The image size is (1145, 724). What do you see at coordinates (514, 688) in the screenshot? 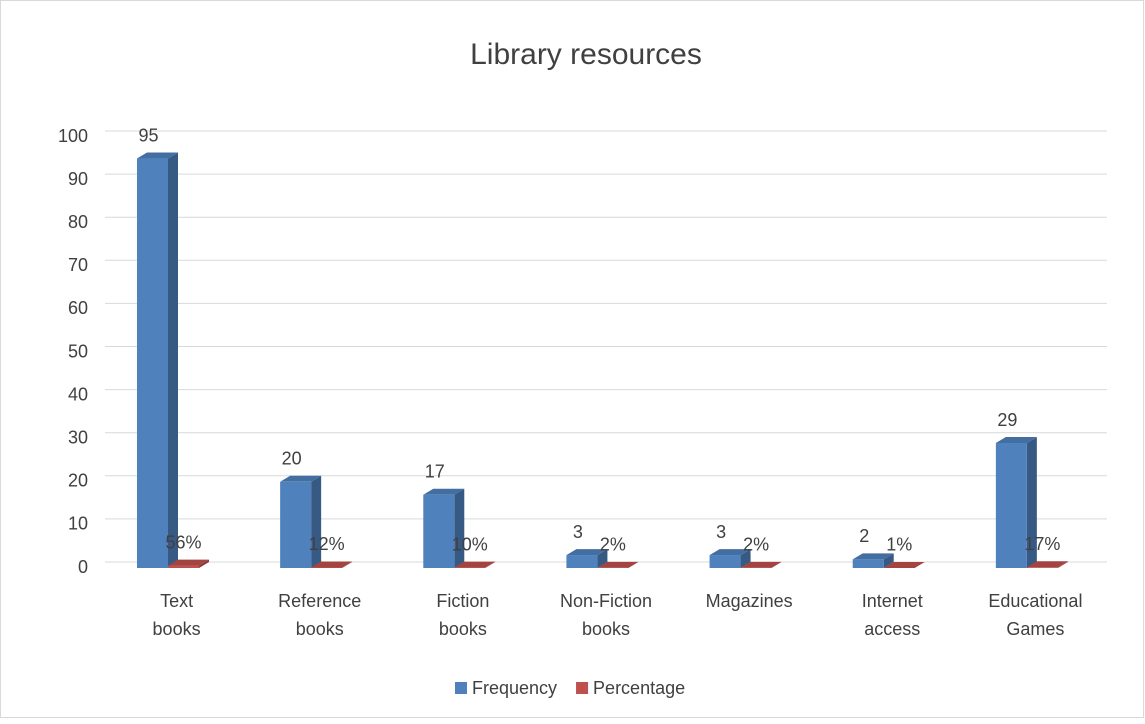
I see `legend-label: Frequency` at bounding box center [514, 688].